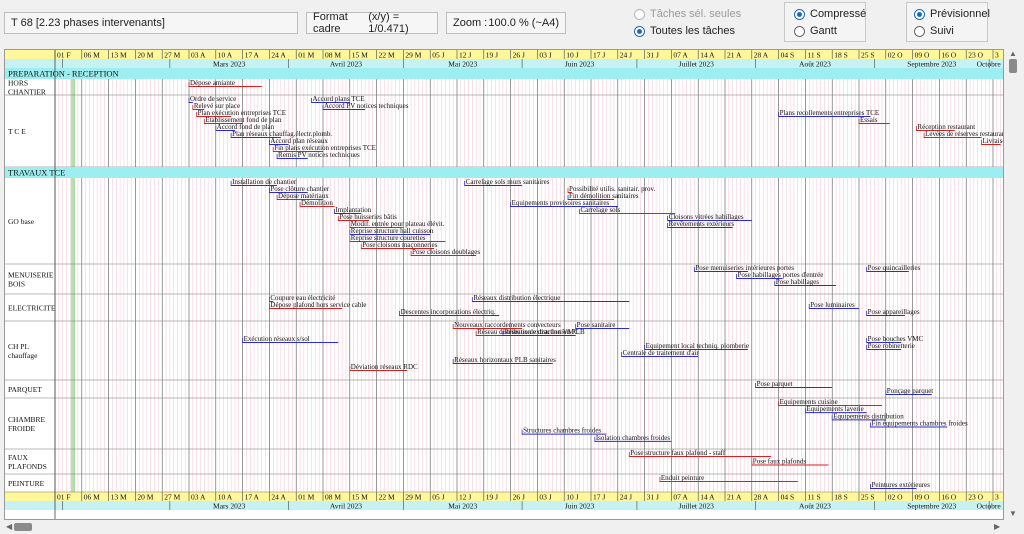 The width and height of the screenshot is (1024, 534). What do you see at coordinates (523, 23) in the screenshot?
I see `zoom-value: 100.0 % (~A4)` at bounding box center [523, 23].